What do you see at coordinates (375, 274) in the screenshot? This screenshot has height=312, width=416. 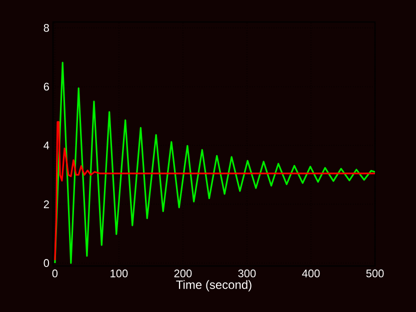 I see `x-tick-label: 500` at bounding box center [375, 274].